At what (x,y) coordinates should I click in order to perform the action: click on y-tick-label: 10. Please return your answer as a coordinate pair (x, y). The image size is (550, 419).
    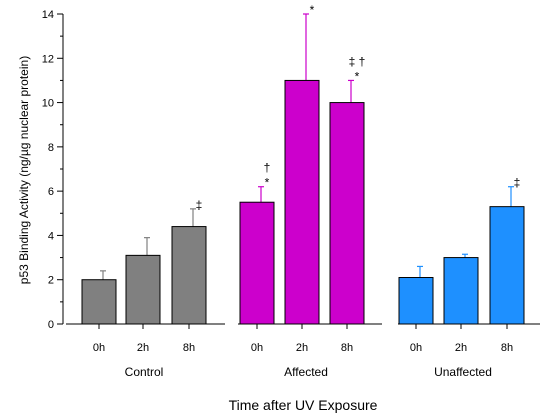
    Looking at the image, I should click on (48, 104).